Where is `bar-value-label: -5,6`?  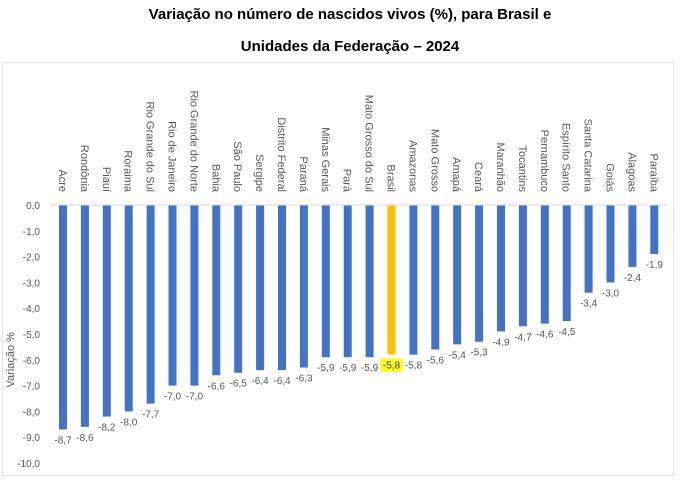
bar-value-label: -5,6 is located at coordinates (436, 360).